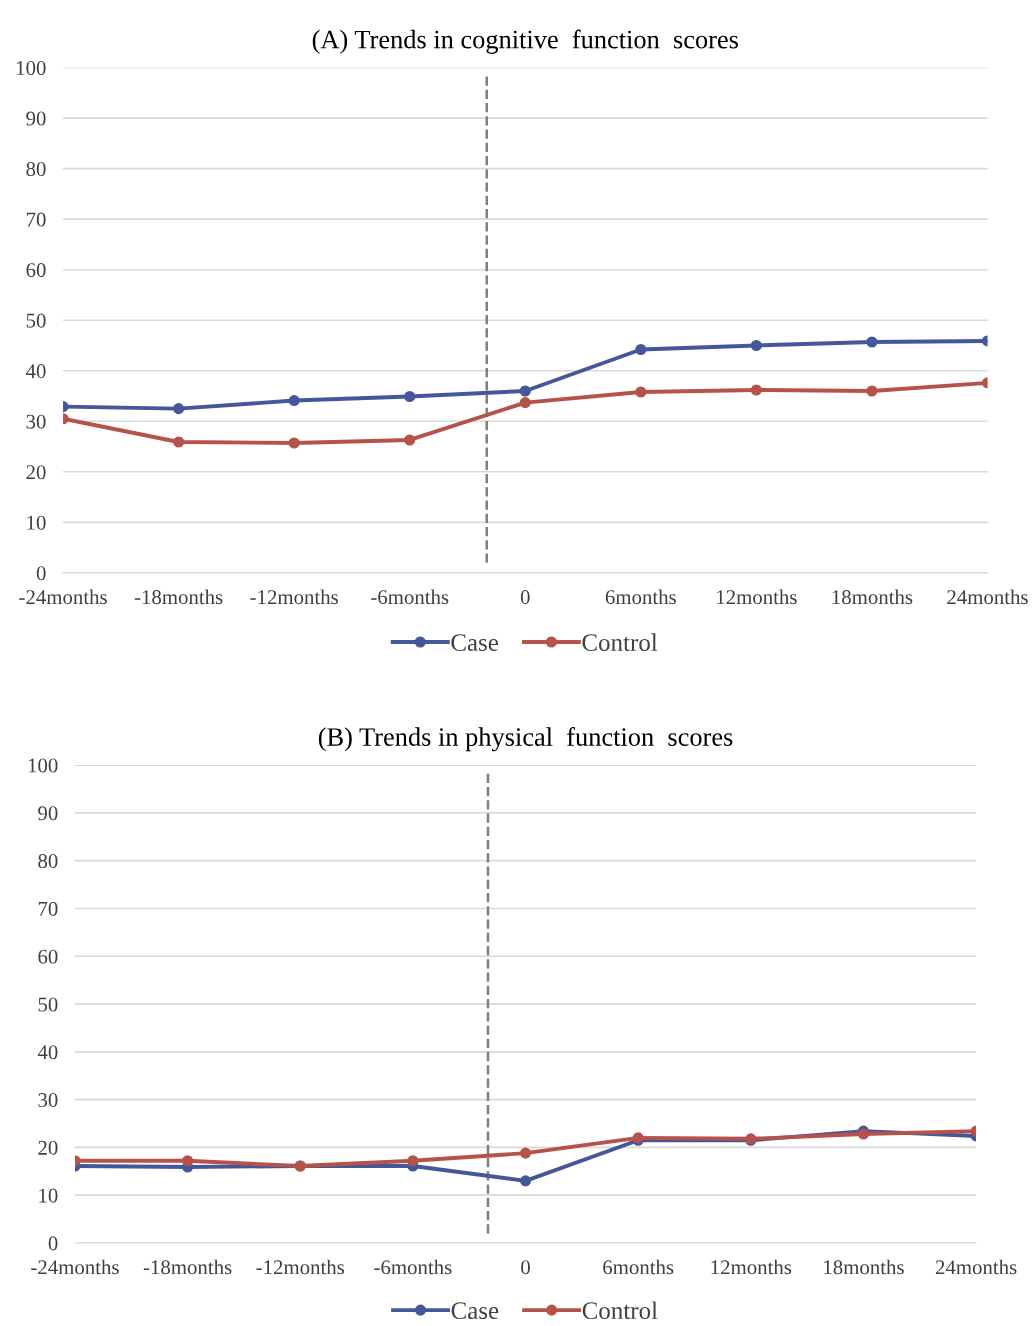 Image resolution: width=1034 pixels, height=1326 pixels. What do you see at coordinates (525, 739) in the screenshot?
I see `chart-title: (B) Trends in physical function scores` at bounding box center [525, 739].